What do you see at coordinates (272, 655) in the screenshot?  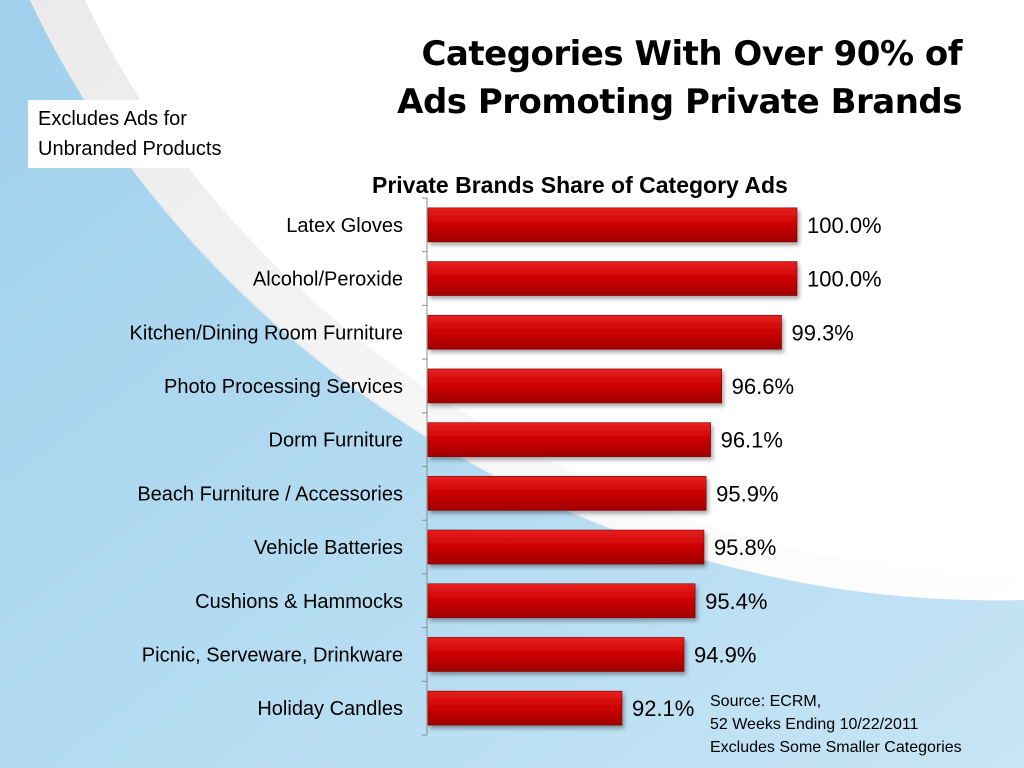 I see `category-label: Picnic, Serveware, Drinkware` at bounding box center [272, 655].